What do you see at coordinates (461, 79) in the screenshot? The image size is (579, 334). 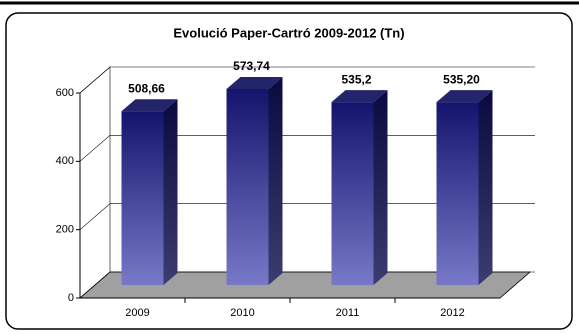 I see `value-label: 535,20` at bounding box center [461, 79].